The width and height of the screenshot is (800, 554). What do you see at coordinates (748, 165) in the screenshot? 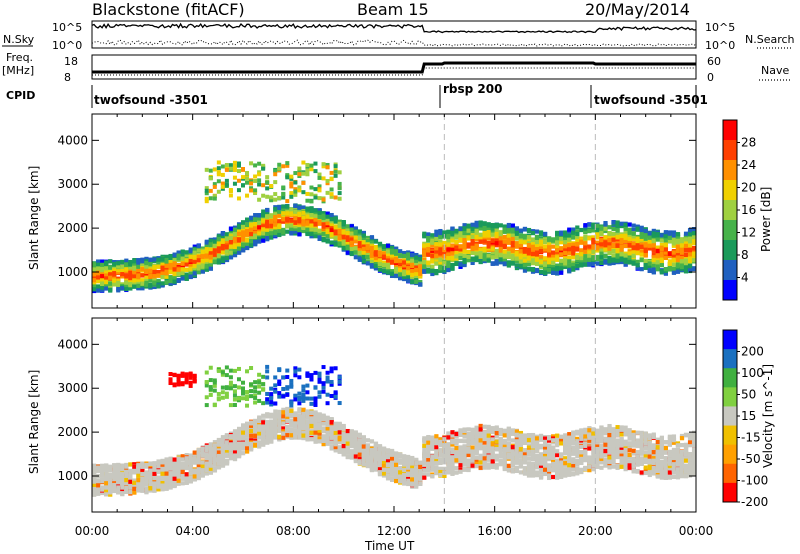
I see `colorbar-tick-label: 24` at bounding box center [748, 165].